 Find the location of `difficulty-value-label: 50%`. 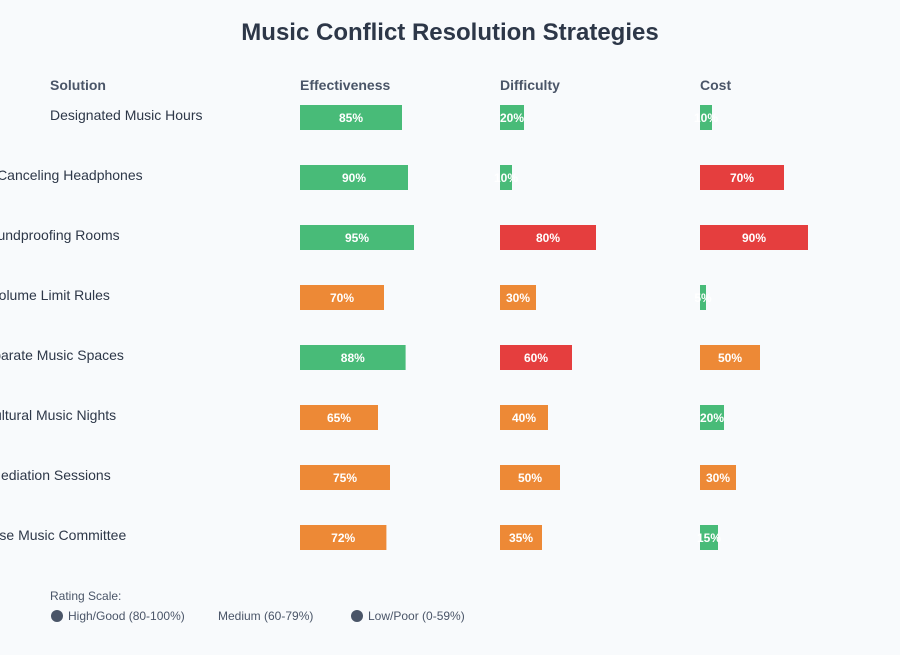

difficulty-value-label: 50% is located at coordinates (530, 478).